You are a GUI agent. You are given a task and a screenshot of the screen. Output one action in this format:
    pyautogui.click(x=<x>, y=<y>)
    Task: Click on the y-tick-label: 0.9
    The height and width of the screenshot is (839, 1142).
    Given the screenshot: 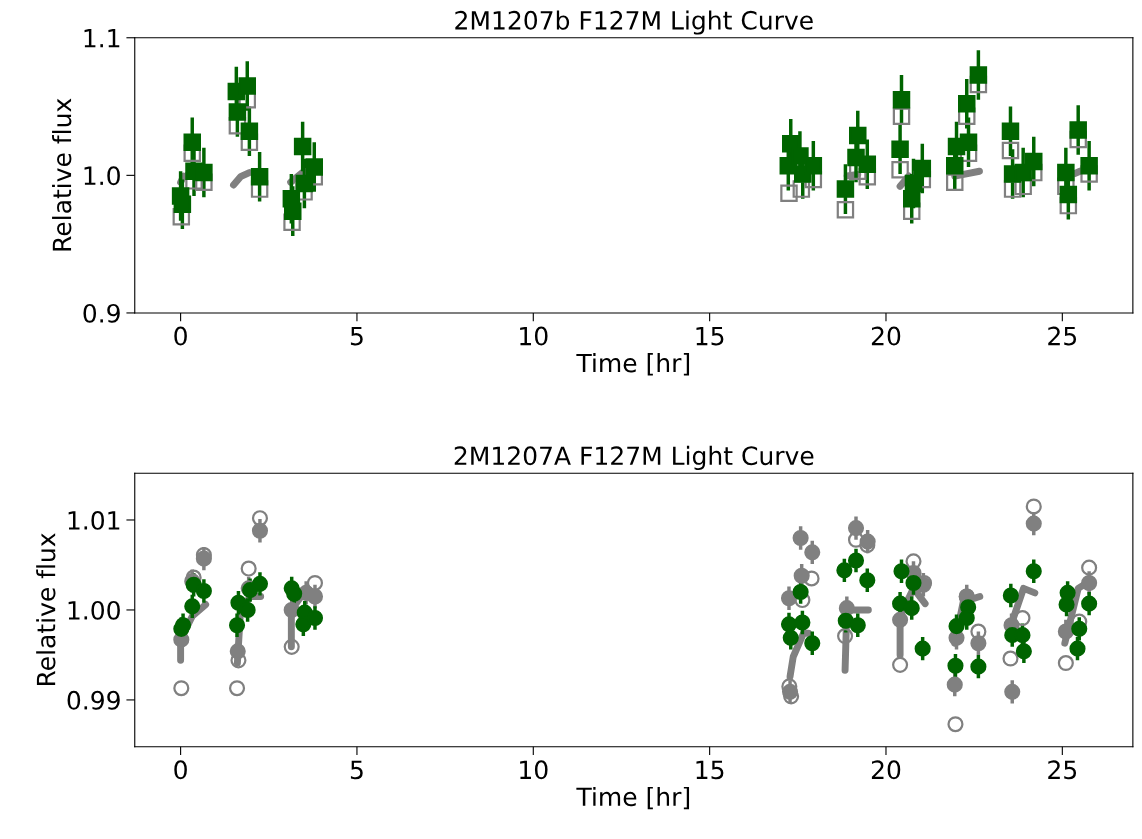 What is the action you would take?
    pyautogui.click(x=101, y=313)
    